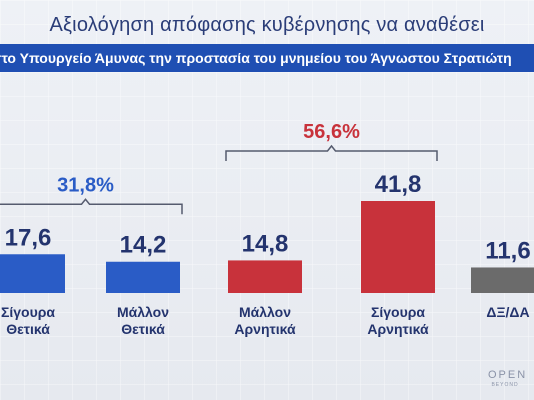  What do you see at coordinates (265, 243) in the screenshot?
I see `bar-value-label: 14,8` at bounding box center [265, 243].